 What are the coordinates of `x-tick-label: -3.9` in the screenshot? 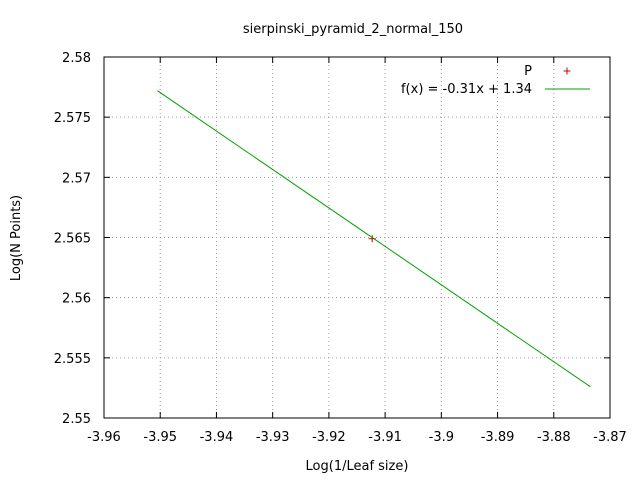 It's located at (441, 437).